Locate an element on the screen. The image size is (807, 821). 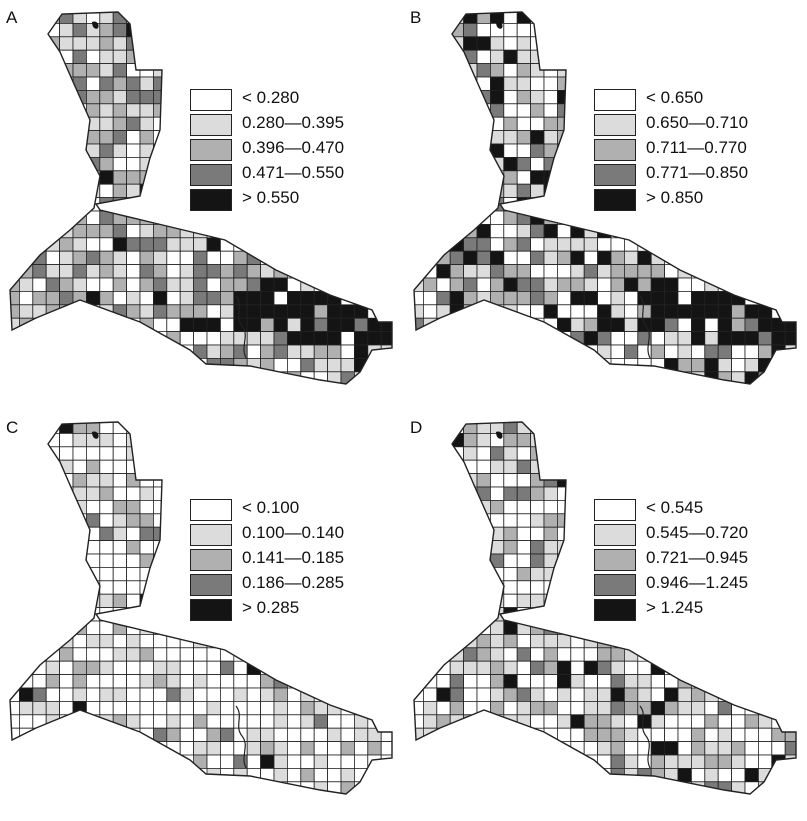
legend-label: < 0.545 is located at coordinates (675, 507).